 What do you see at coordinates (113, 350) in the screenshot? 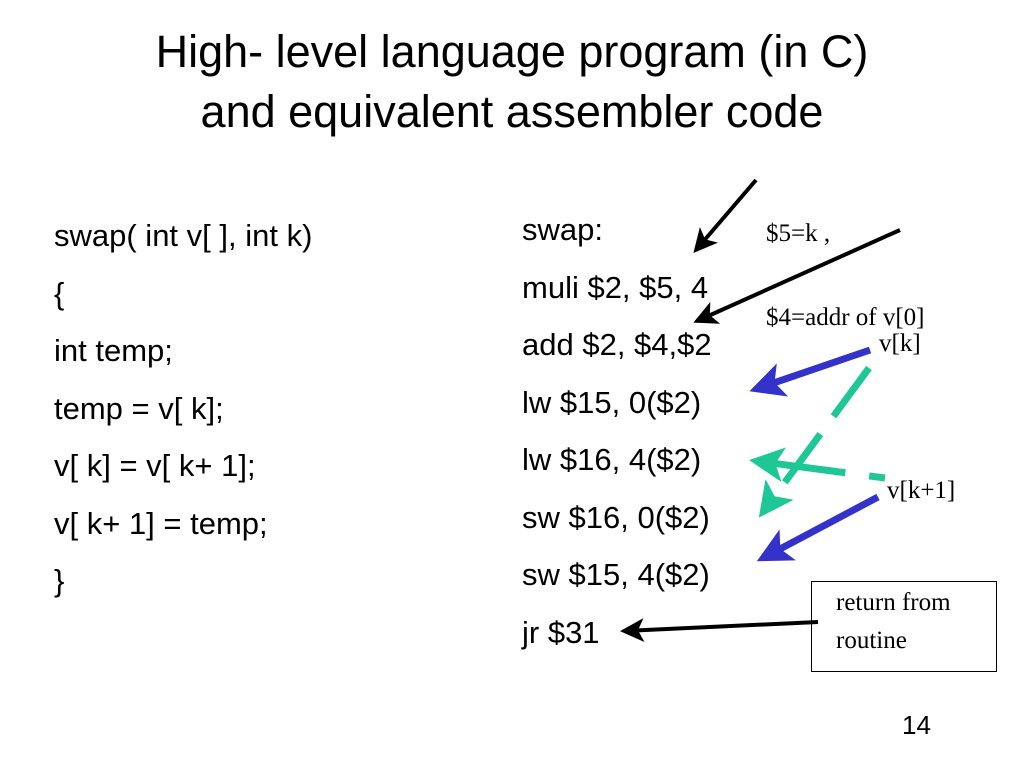
I see `c-code-line: int temp;` at bounding box center [113, 350].